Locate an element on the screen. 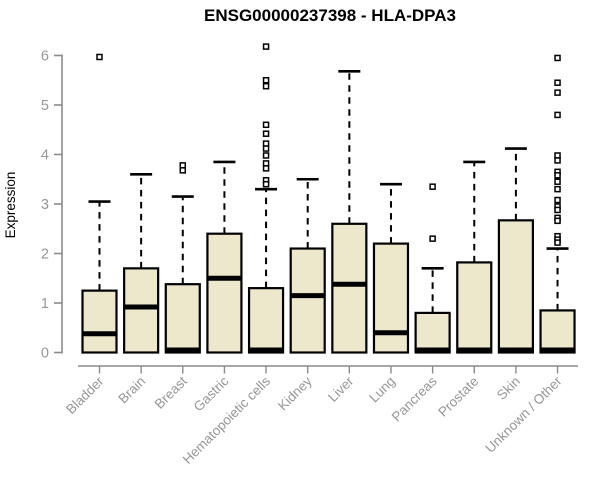 This screenshot has height=500, width=600. x-axis-tick-label: Breast is located at coordinates (171, 392).